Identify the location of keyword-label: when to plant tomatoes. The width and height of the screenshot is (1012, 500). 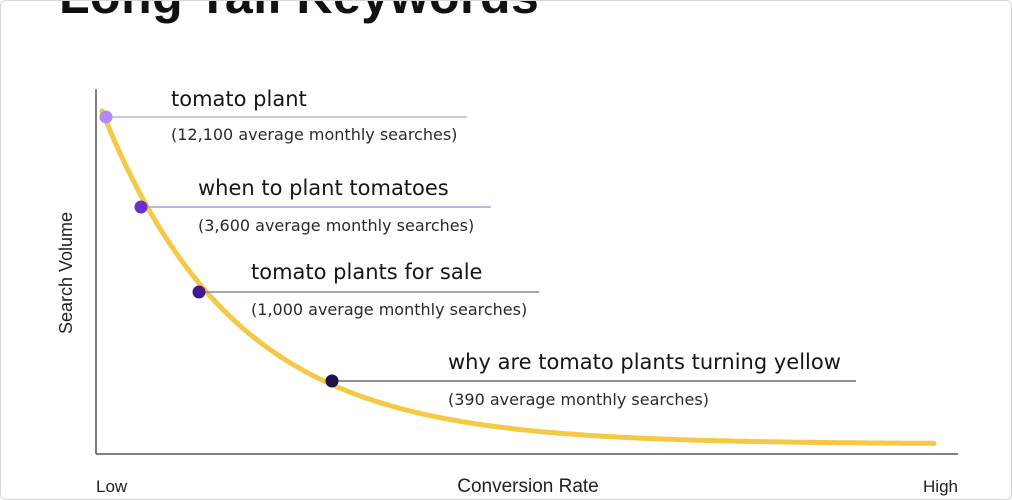
(323, 188).